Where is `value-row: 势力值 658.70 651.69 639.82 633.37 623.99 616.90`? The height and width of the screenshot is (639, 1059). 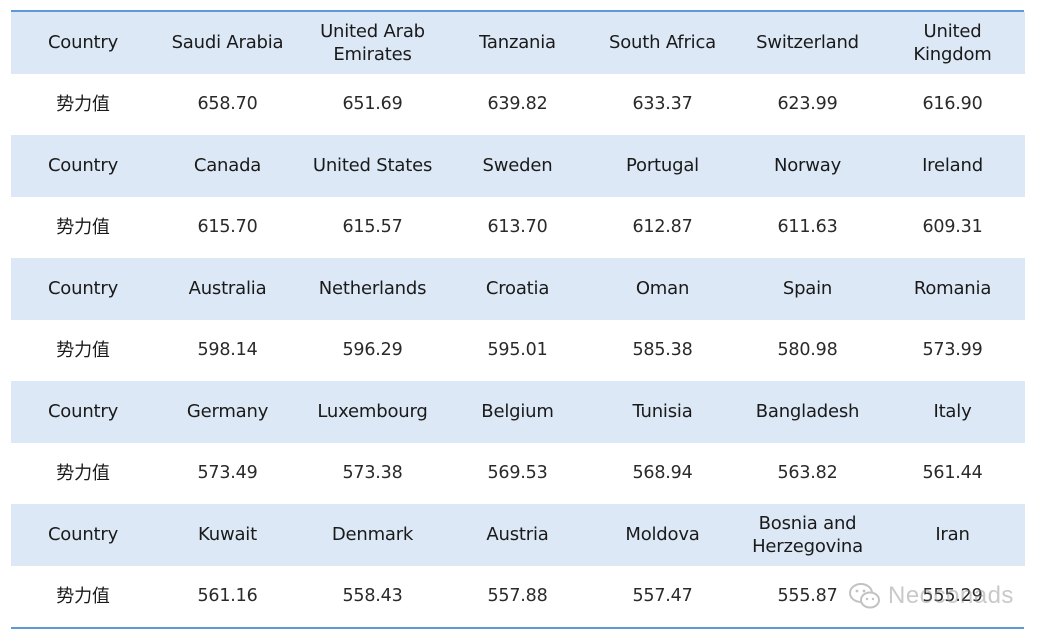 value-row: 势力值 658.70 651.69 639.82 633.37 623.99 616.90 is located at coordinates (518, 104).